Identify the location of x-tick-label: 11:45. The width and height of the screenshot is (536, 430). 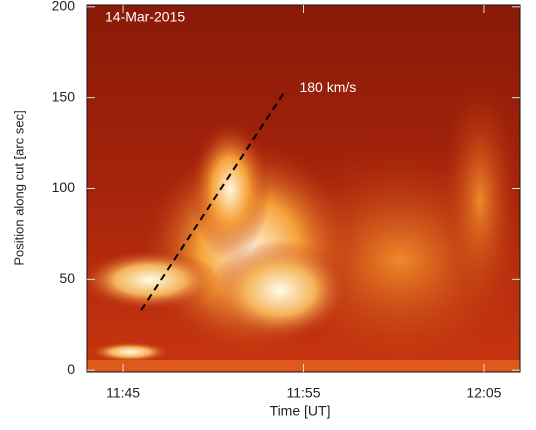
(123, 393).